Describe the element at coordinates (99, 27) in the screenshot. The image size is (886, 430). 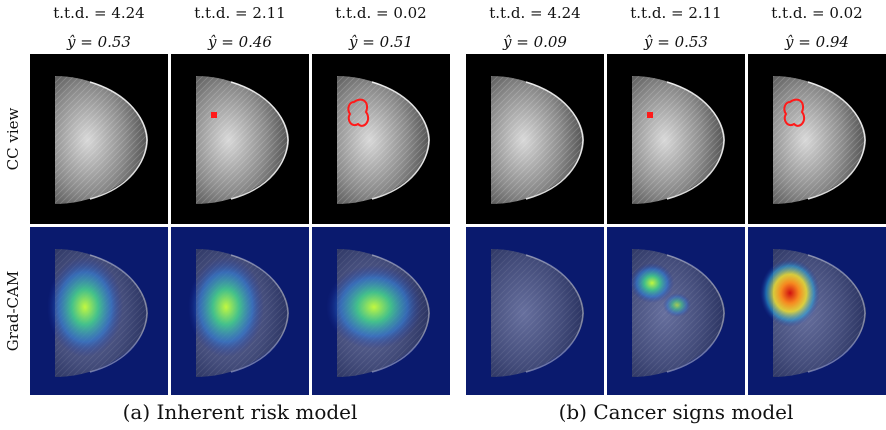
I see `column-header: t.t.d. = 4.24 ŷ = 0.53` at that location.